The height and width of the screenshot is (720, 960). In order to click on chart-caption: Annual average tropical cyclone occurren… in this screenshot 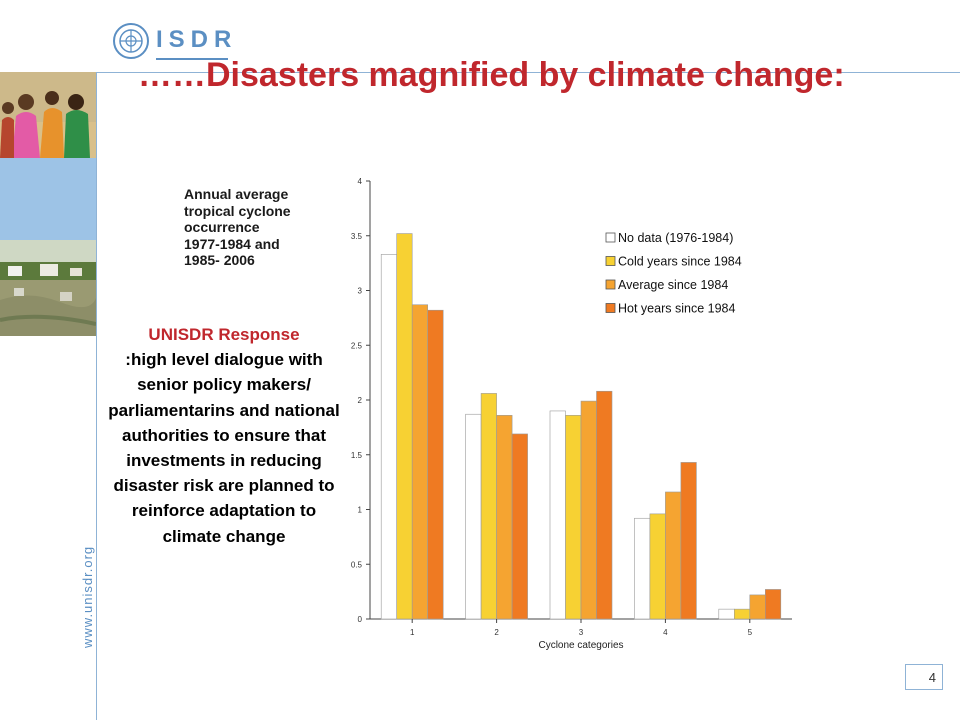, I will do `click(259, 227)`.